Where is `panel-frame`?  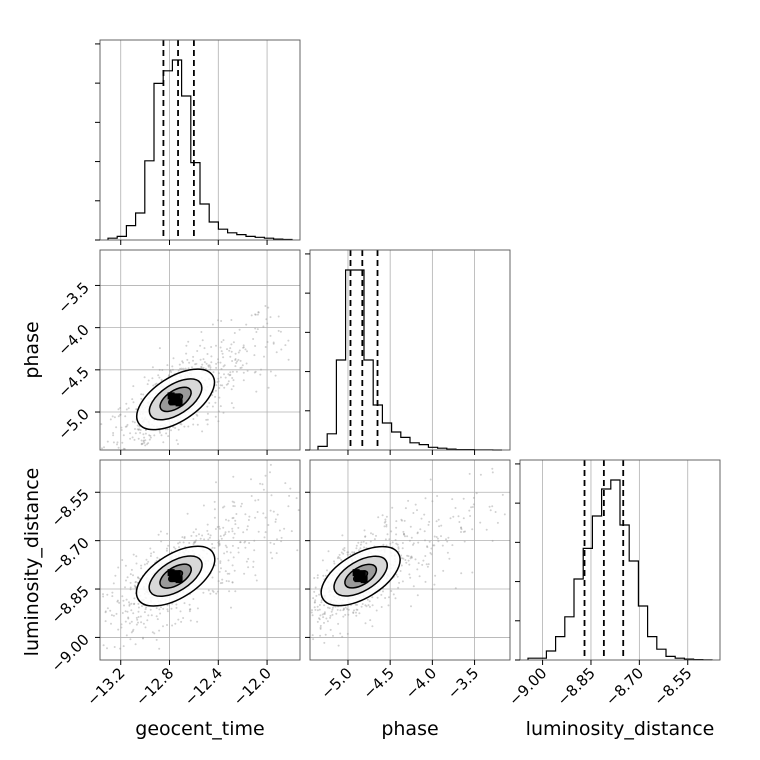
panel-frame is located at coordinates (200, 140).